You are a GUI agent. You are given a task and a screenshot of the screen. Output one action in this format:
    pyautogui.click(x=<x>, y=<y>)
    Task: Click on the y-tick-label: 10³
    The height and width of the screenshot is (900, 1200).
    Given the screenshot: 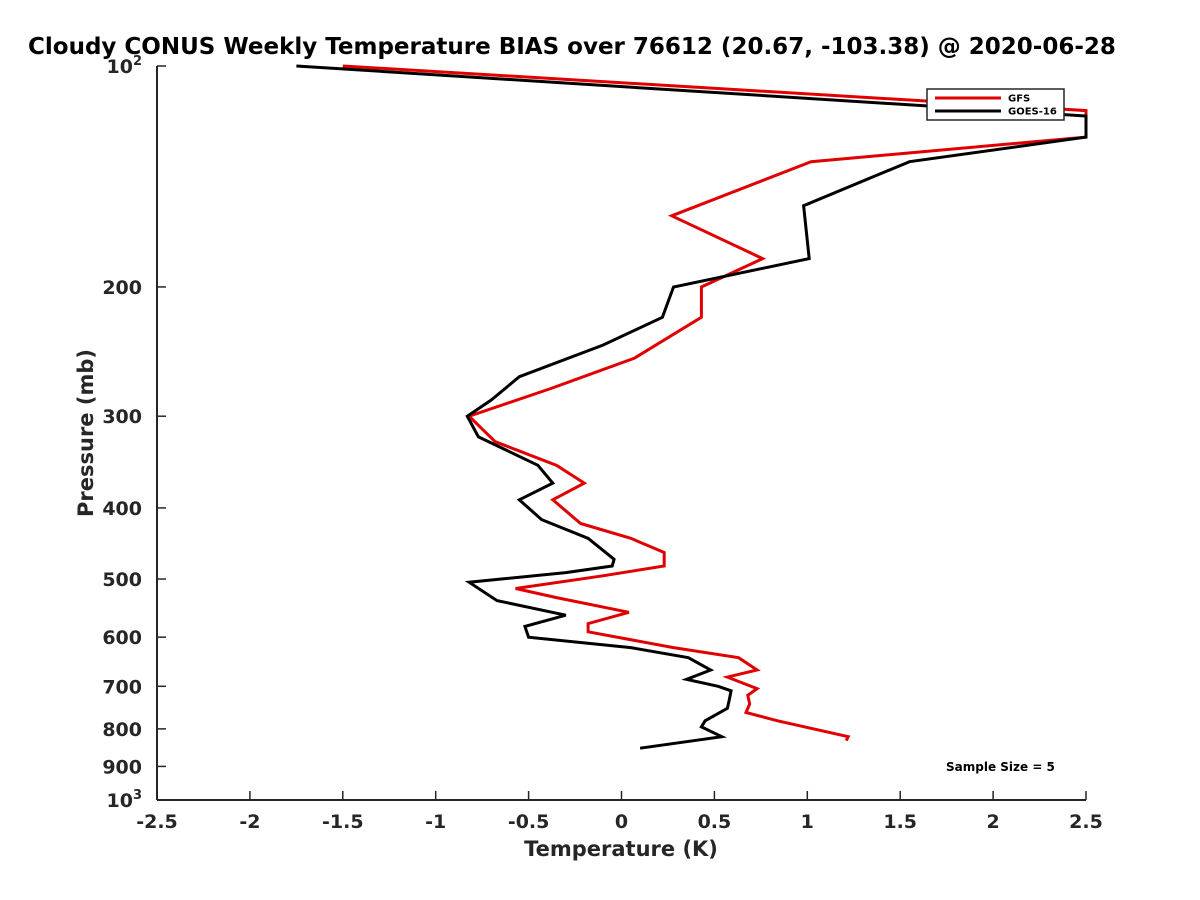 What is the action you would take?
    pyautogui.click(x=125, y=800)
    